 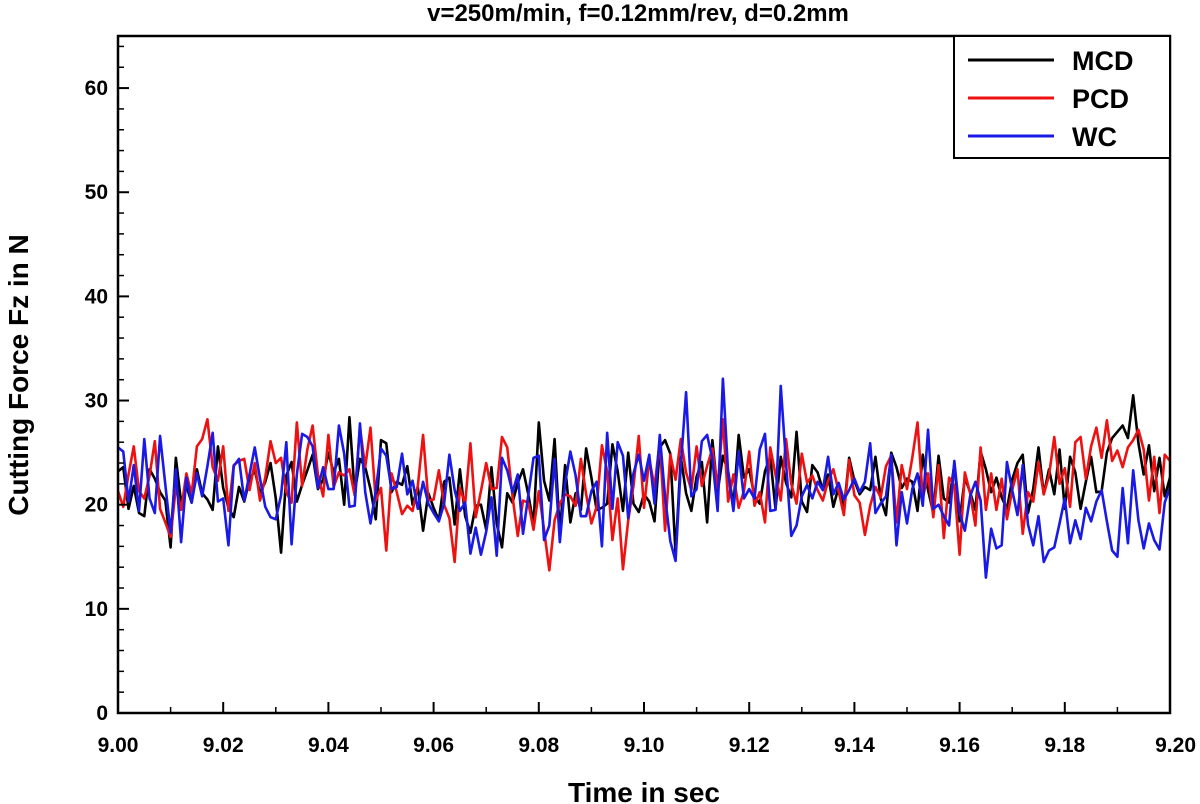 I want to click on y-tick-label: 10, so click(x=96, y=609).